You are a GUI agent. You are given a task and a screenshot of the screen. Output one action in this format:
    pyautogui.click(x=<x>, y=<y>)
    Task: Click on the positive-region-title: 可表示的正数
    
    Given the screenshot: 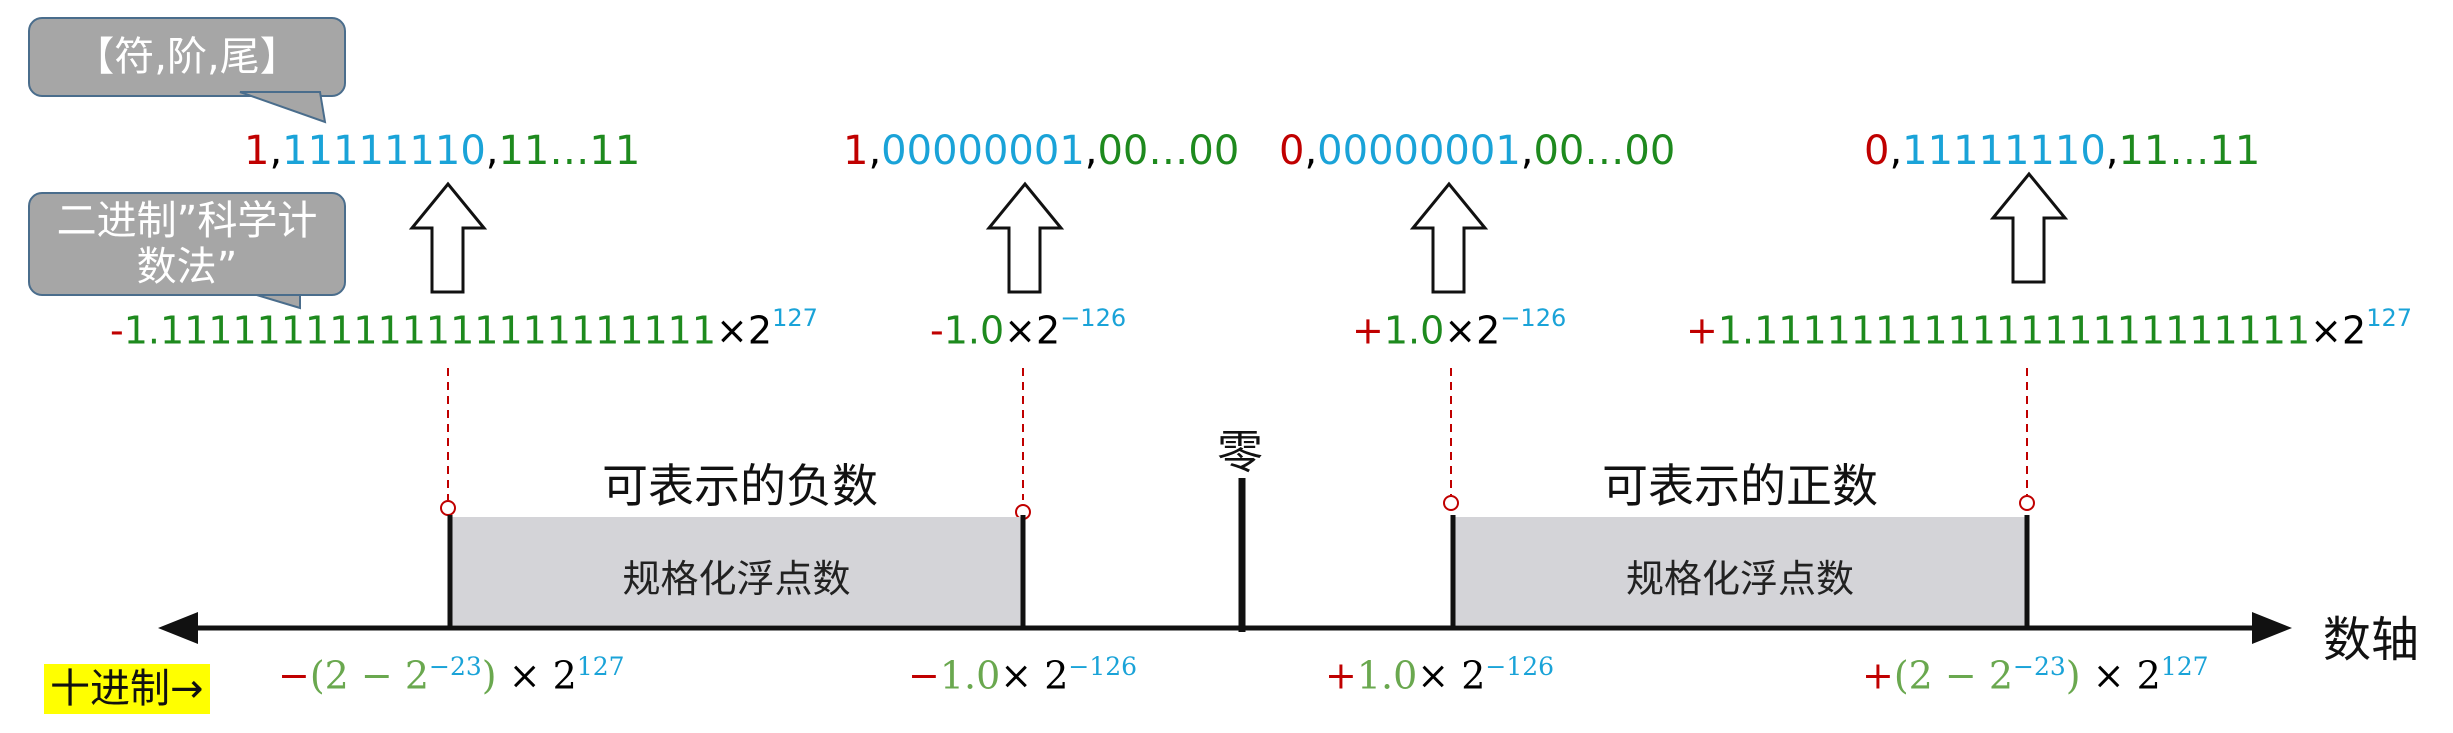 What is the action you would take?
    pyautogui.click(x=1740, y=486)
    